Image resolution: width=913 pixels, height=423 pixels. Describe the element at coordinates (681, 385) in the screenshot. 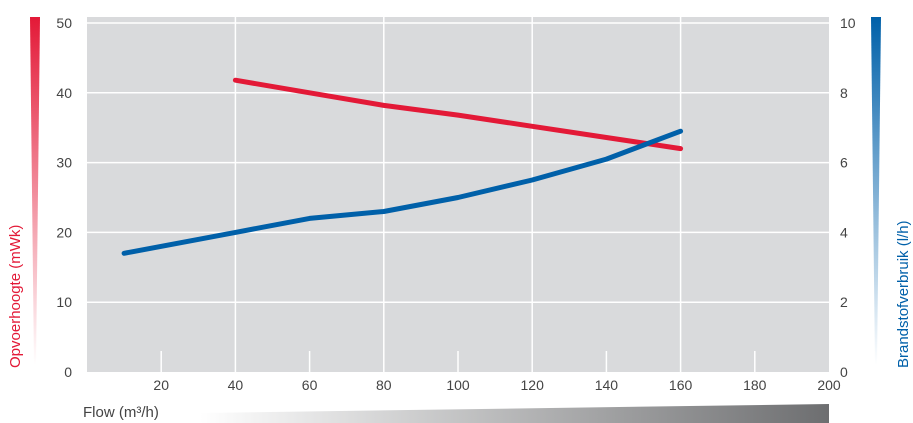

I see `x-tick-label: 160` at that location.